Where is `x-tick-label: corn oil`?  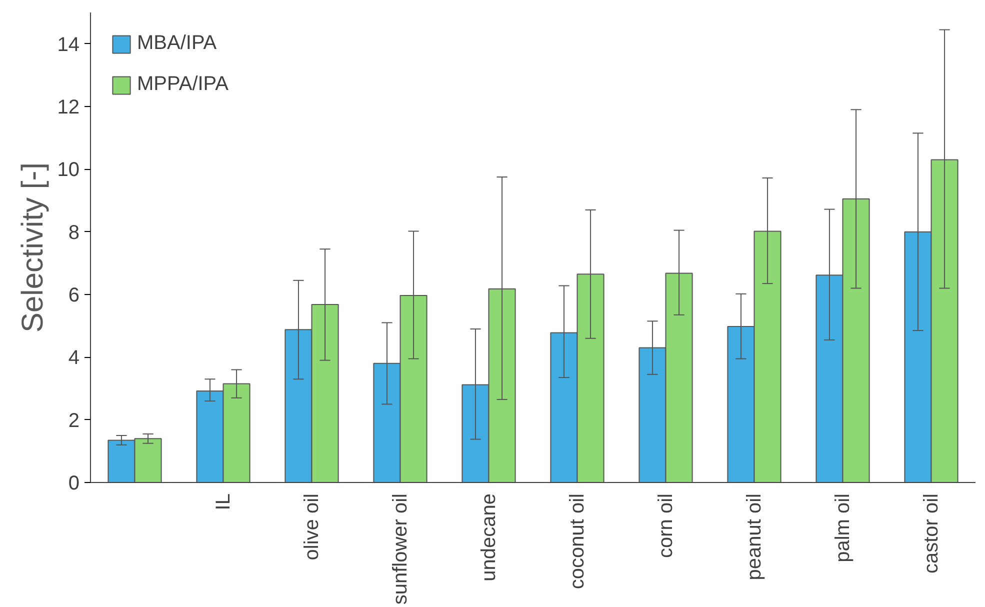 x-tick-label: corn oil is located at coordinates (665, 525).